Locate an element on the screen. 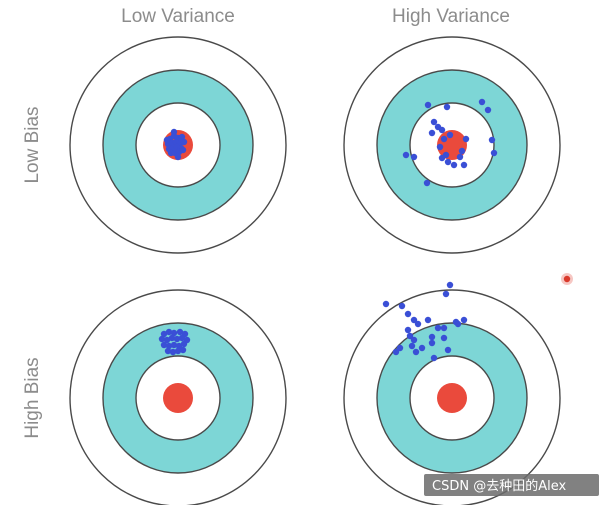  watermark-text: CSDN @去种田的Alex is located at coordinates (499, 486).